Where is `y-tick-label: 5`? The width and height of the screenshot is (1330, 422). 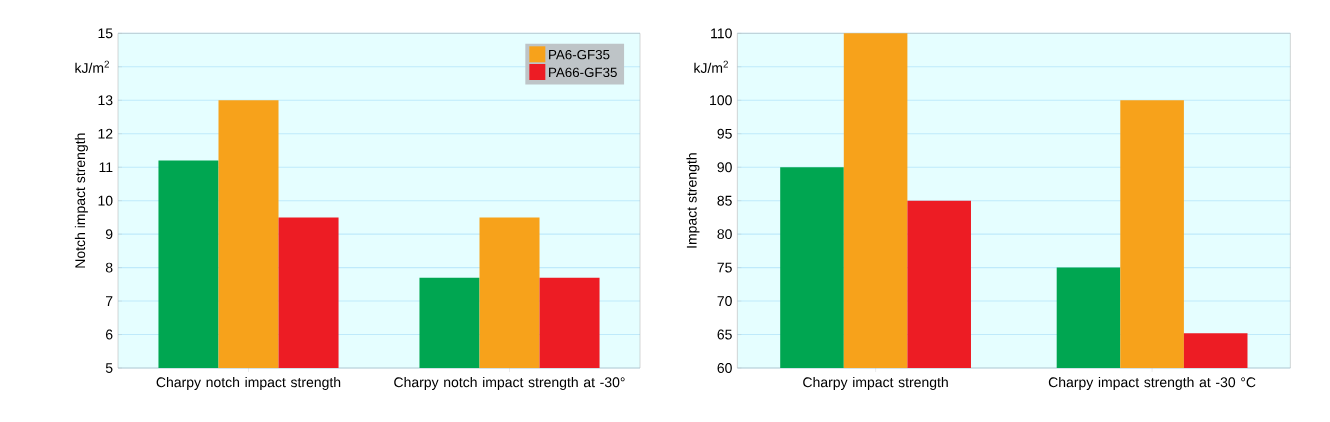 y-tick-label: 5 is located at coordinates (109, 368).